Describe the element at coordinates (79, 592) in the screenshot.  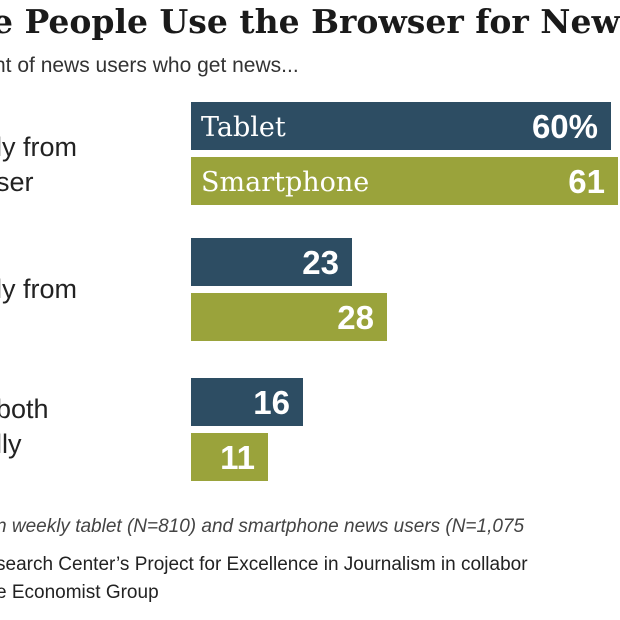
I see `chart-source-continued: e Economist Group` at that location.